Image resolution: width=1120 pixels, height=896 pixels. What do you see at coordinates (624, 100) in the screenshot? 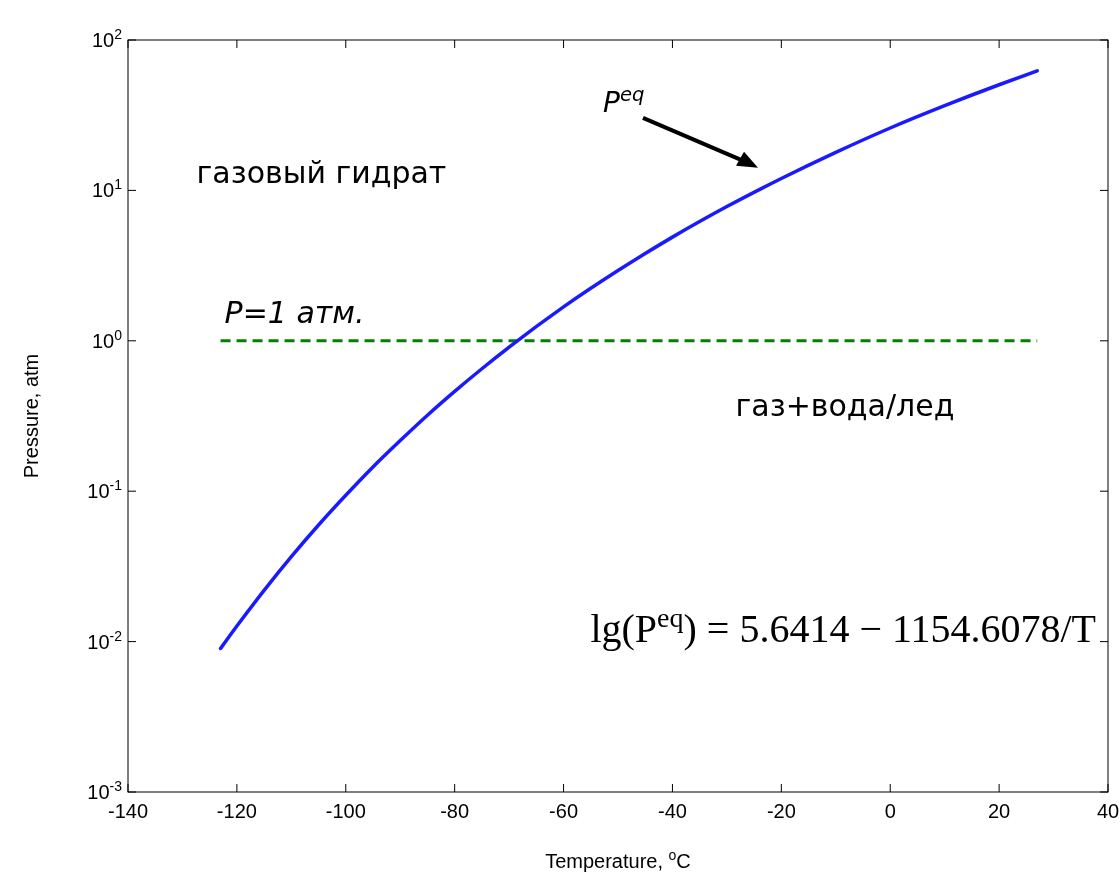
I see `annotation: P$^{eq}$` at bounding box center [624, 100].